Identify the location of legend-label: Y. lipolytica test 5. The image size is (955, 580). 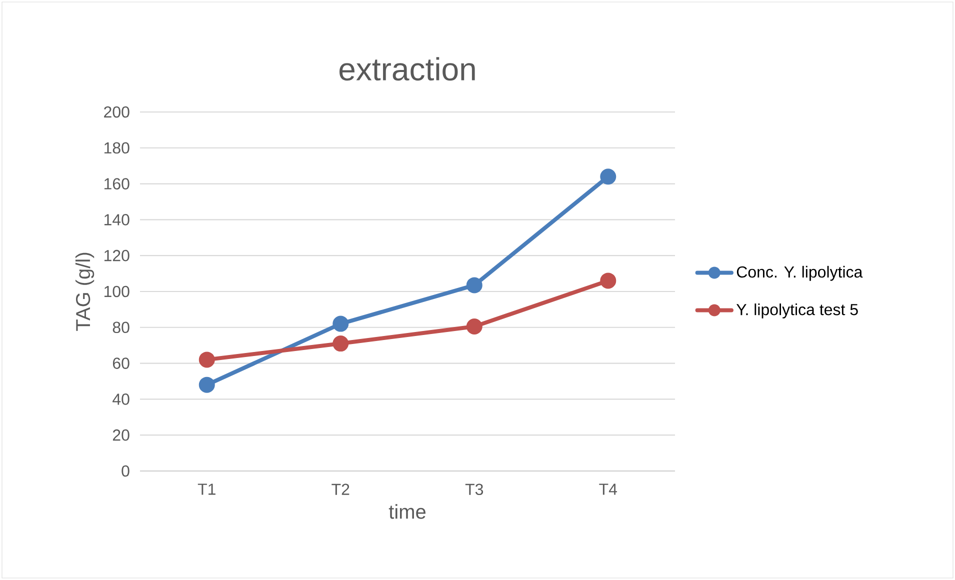
(797, 310).